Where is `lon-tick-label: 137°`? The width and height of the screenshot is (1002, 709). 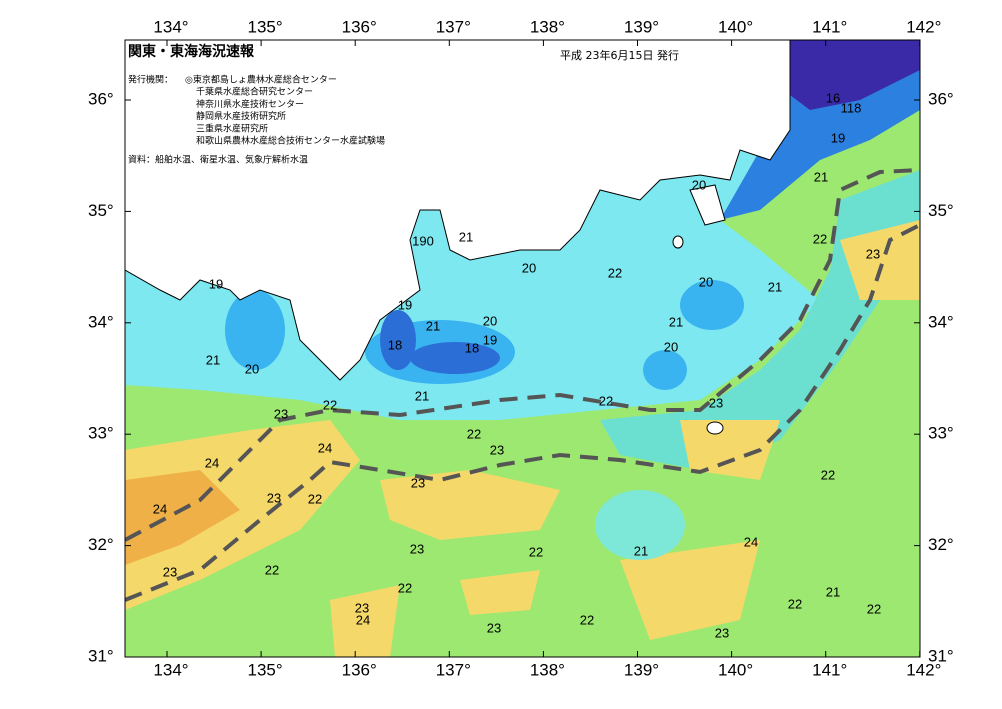
lon-tick-label: 137° is located at coordinates (453, 669).